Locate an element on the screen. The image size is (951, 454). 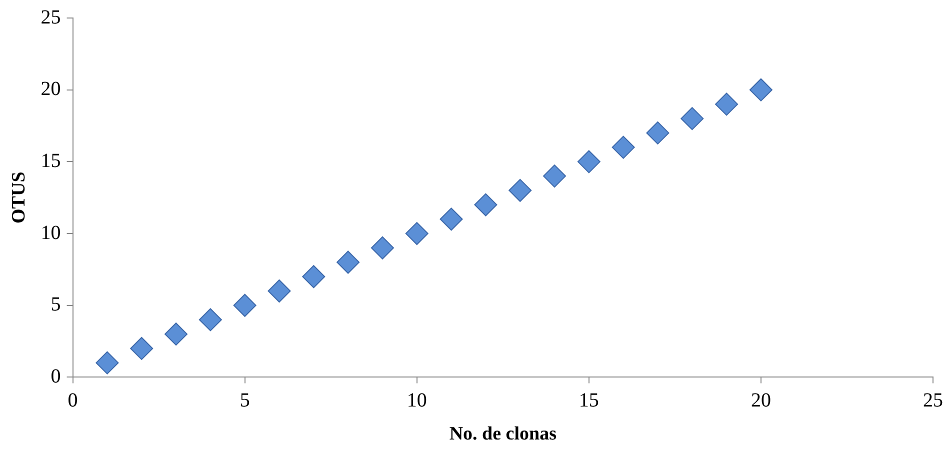
y-tick-label: 20 is located at coordinates (50, 89).